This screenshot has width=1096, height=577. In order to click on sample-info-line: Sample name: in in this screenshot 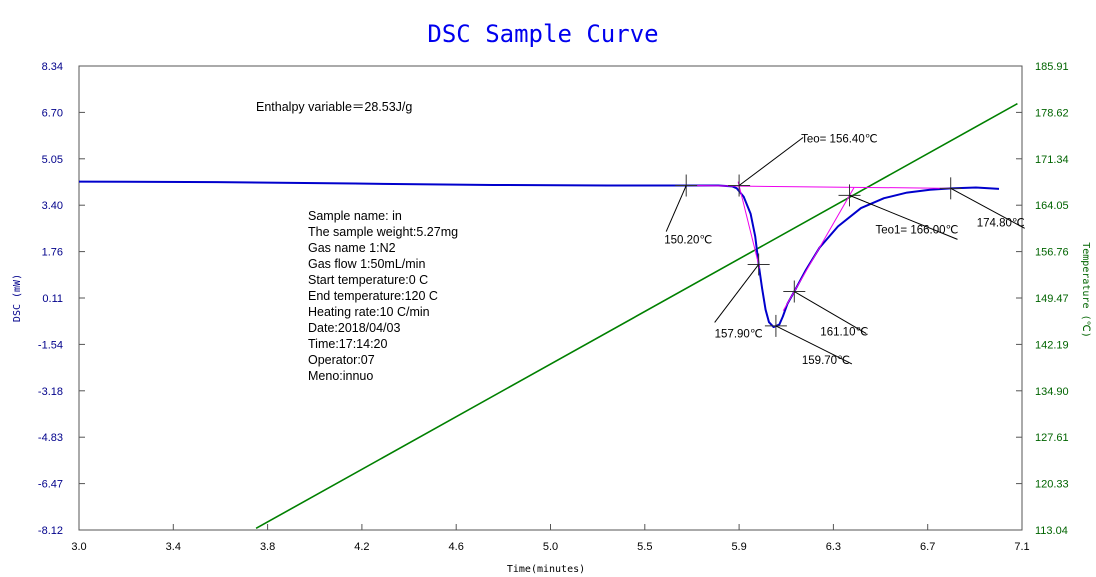, I will do `click(355, 216)`.